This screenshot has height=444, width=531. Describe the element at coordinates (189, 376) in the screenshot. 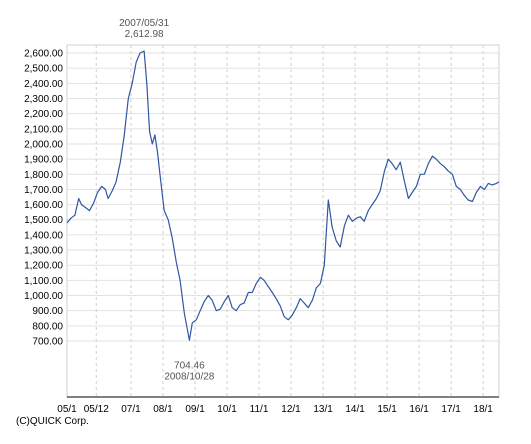

I see `annotation-label: 2008/10/28` at that location.